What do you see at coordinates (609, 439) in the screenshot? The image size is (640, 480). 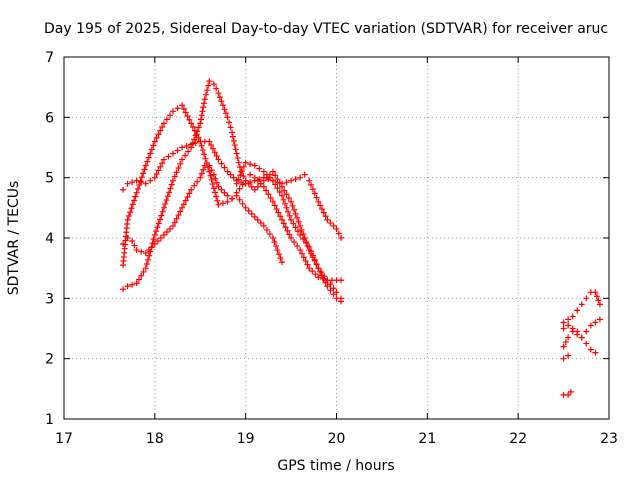 I see `x-tick-label: 23` at bounding box center [609, 439].